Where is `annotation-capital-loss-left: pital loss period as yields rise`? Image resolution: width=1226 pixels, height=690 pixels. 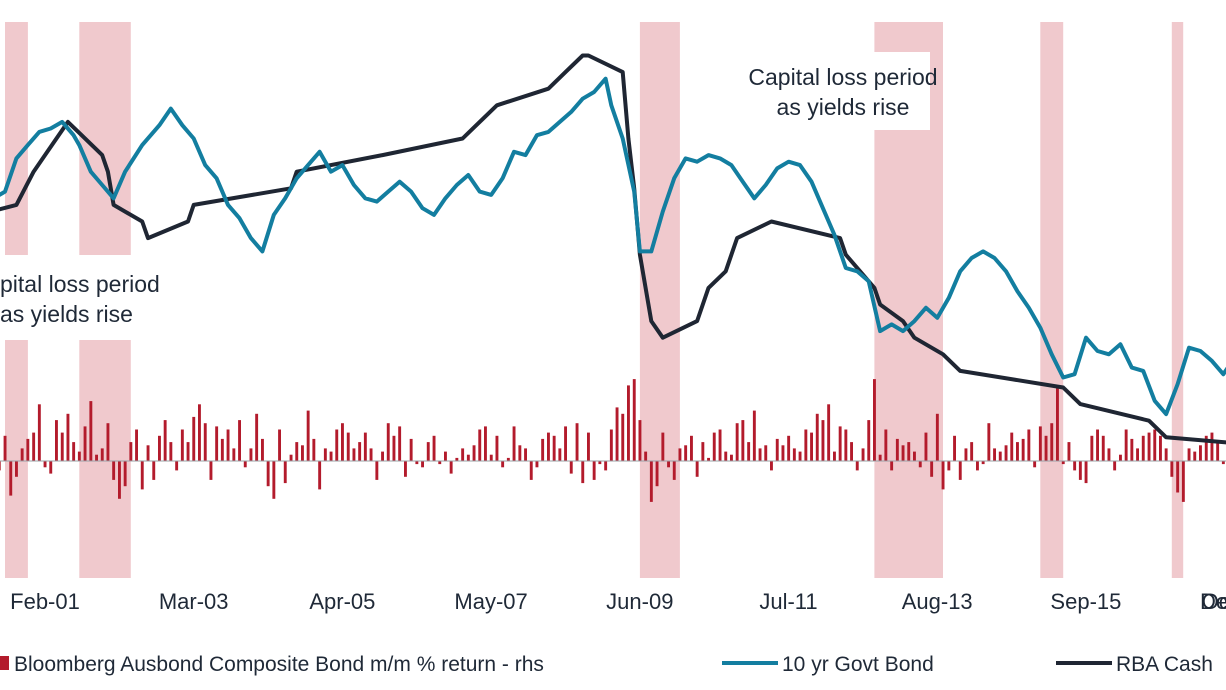
annotation-capital-loss-left: pital loss period as yields rise is located at coordinates (87, 297).